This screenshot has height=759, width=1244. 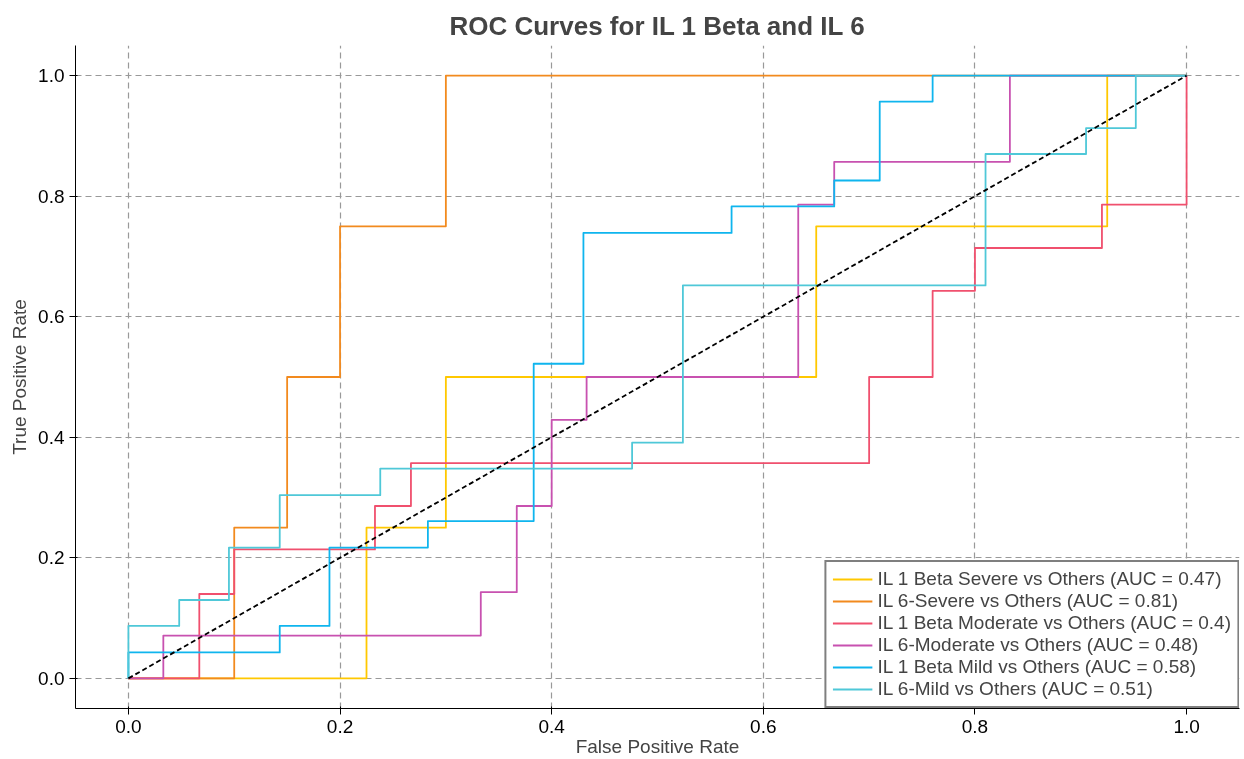 What do you see at coordinates (1049, 579) in the screenshot?
I see `legend-label: IL 1 Beta Severe vs Others (AUC = 0.47)` at bounding box center [1049, 579].